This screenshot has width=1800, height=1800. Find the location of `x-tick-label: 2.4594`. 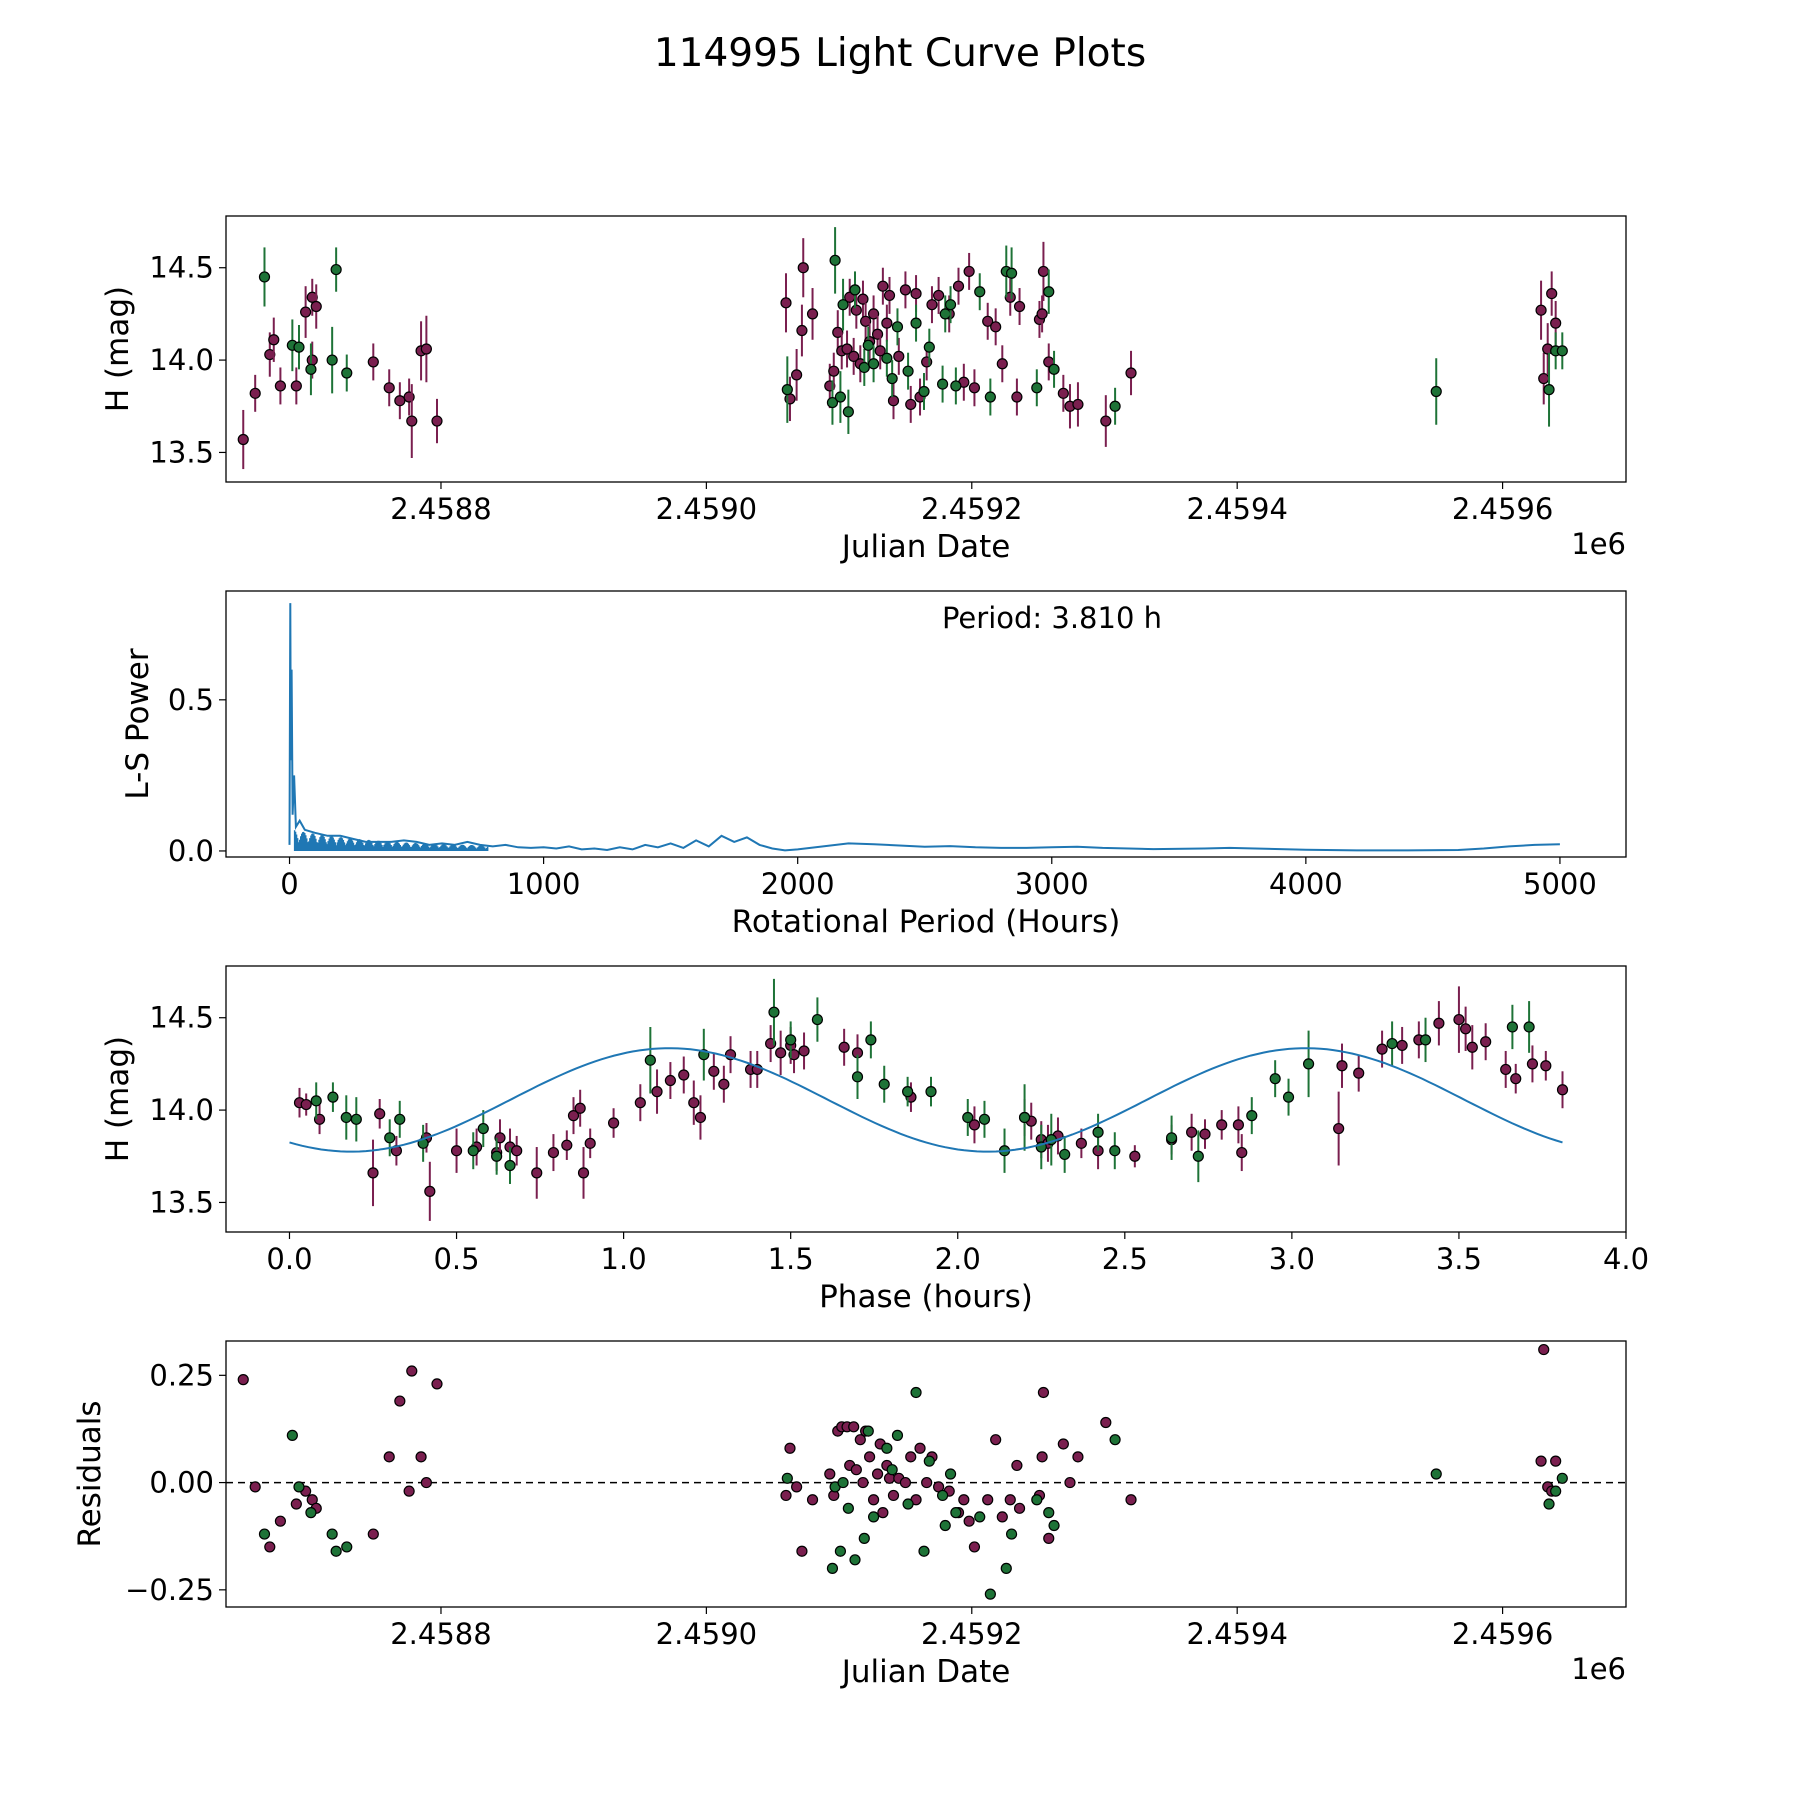

x-tick-label: 2.4594 is located at coordinates (1236, 1634).